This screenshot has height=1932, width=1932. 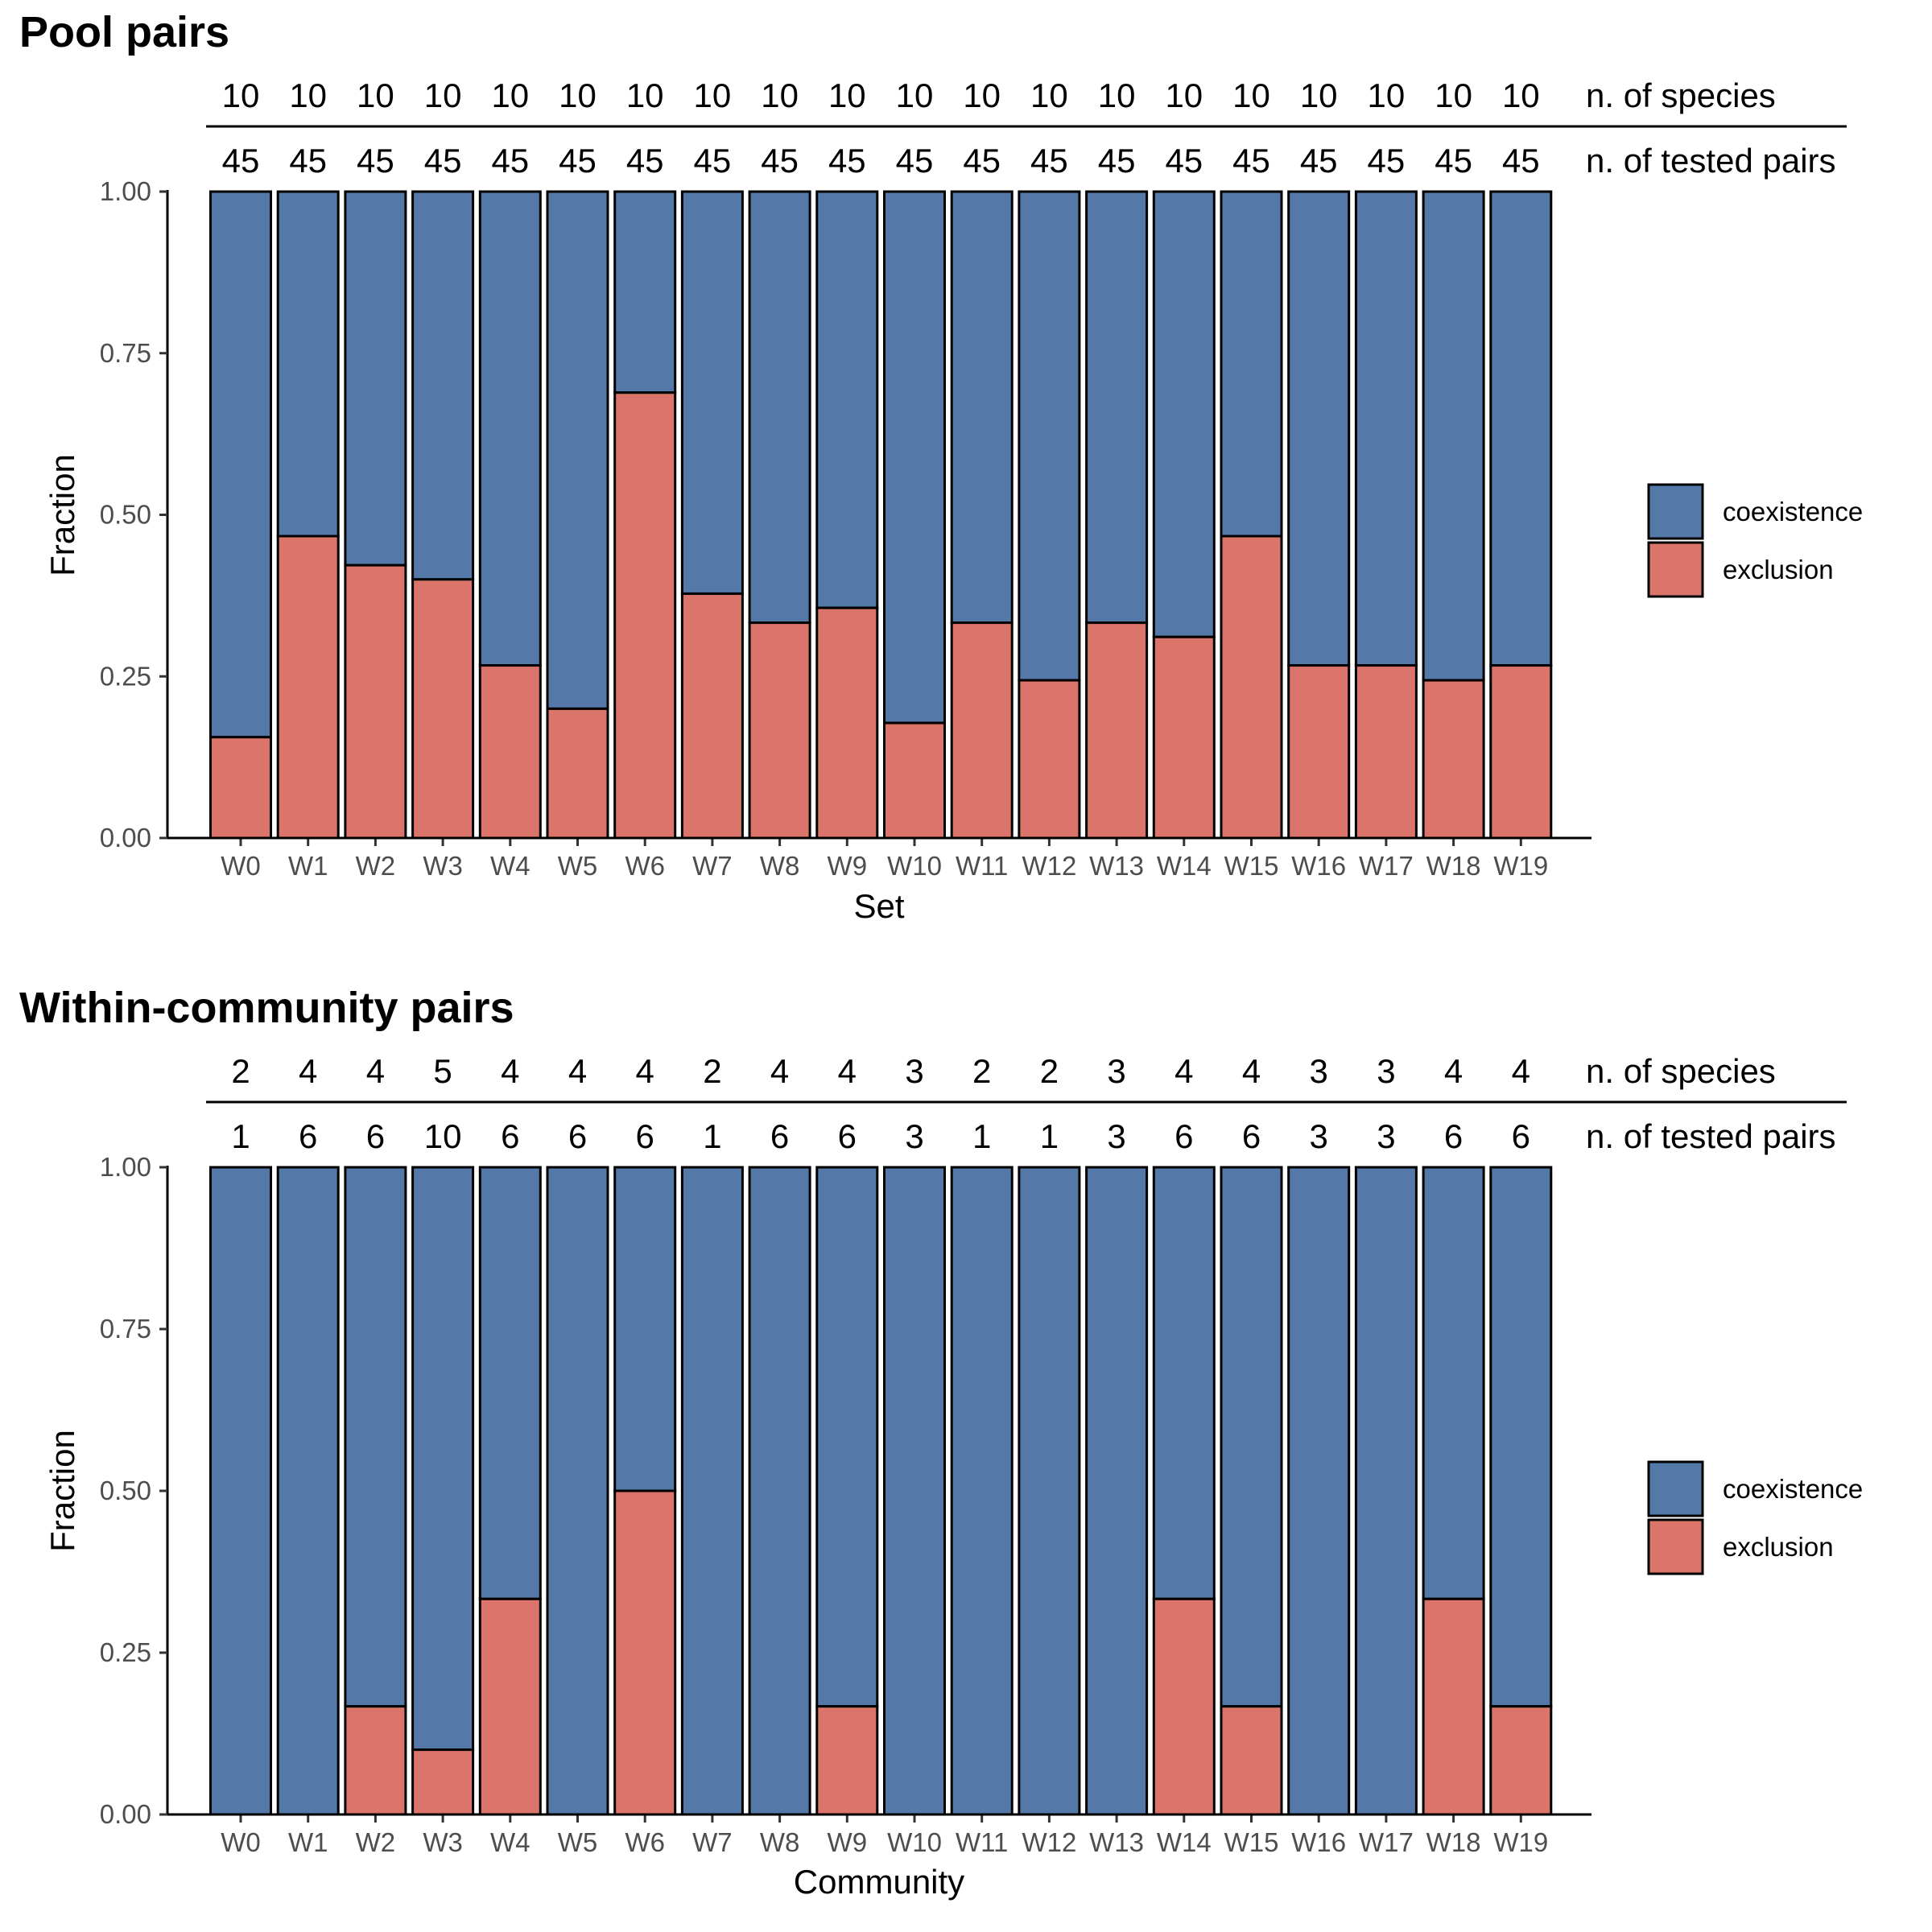 What do you see at coordinates (1755, 540) in the screenshot?
I see `legend: coexistence exclusion` at bounding box center [1755, 540].